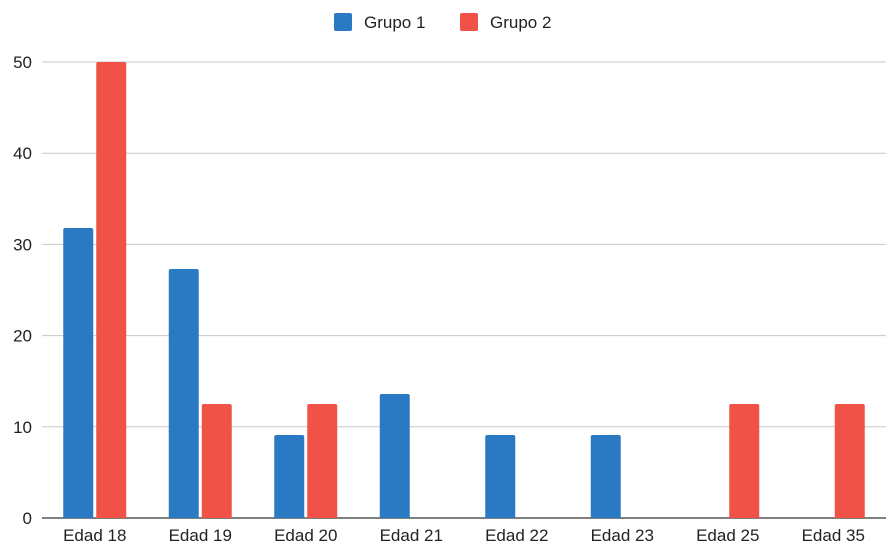 The image size is (886, 549). I want to click on legend-label-2: Grupo 2, so click(520, 22).